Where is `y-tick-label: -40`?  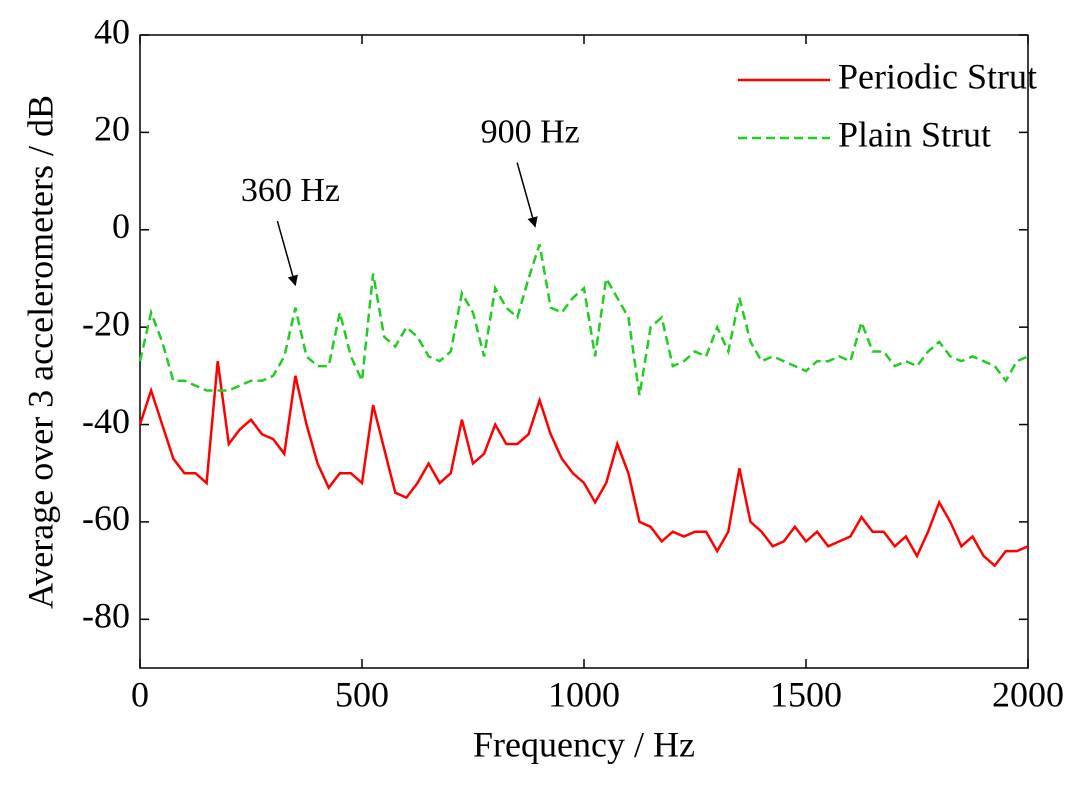 y-tick-label: -40 is located at coordinates (106, 421).